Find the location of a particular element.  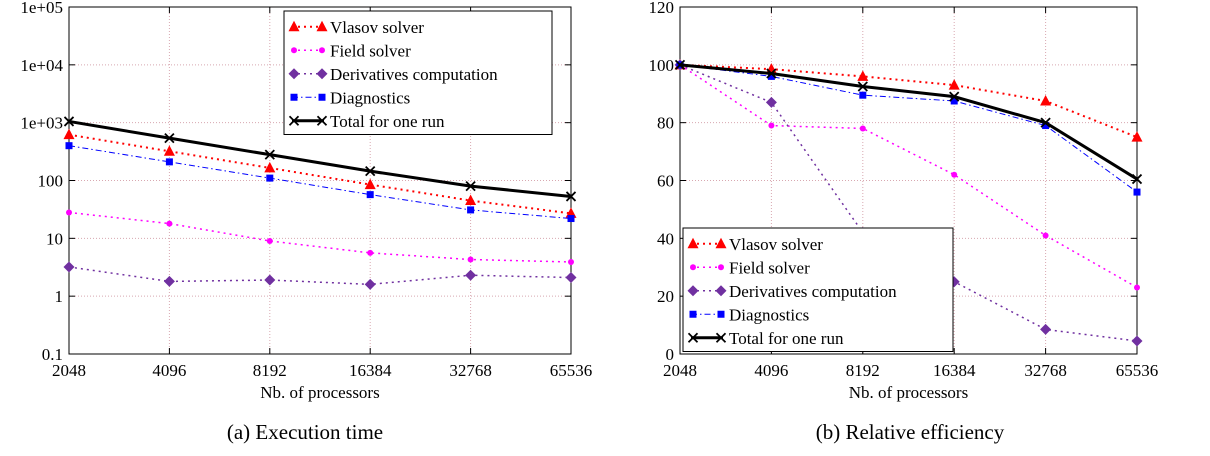

y-tick-label: 1e+03 is located at coordinates (41, 123).